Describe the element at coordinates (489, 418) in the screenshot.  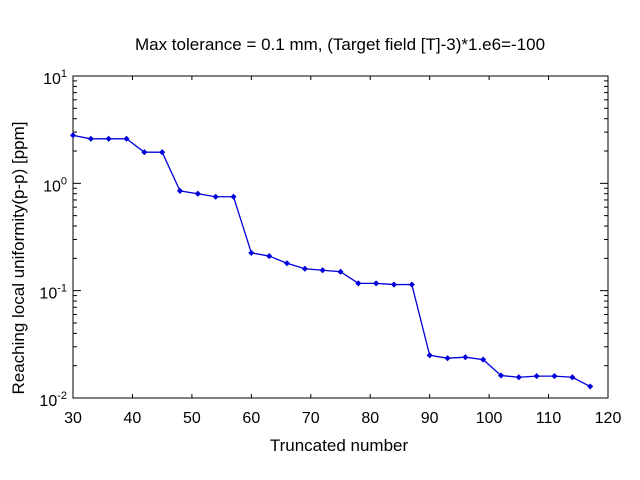
I see `x-tick-label: 100` at that location.